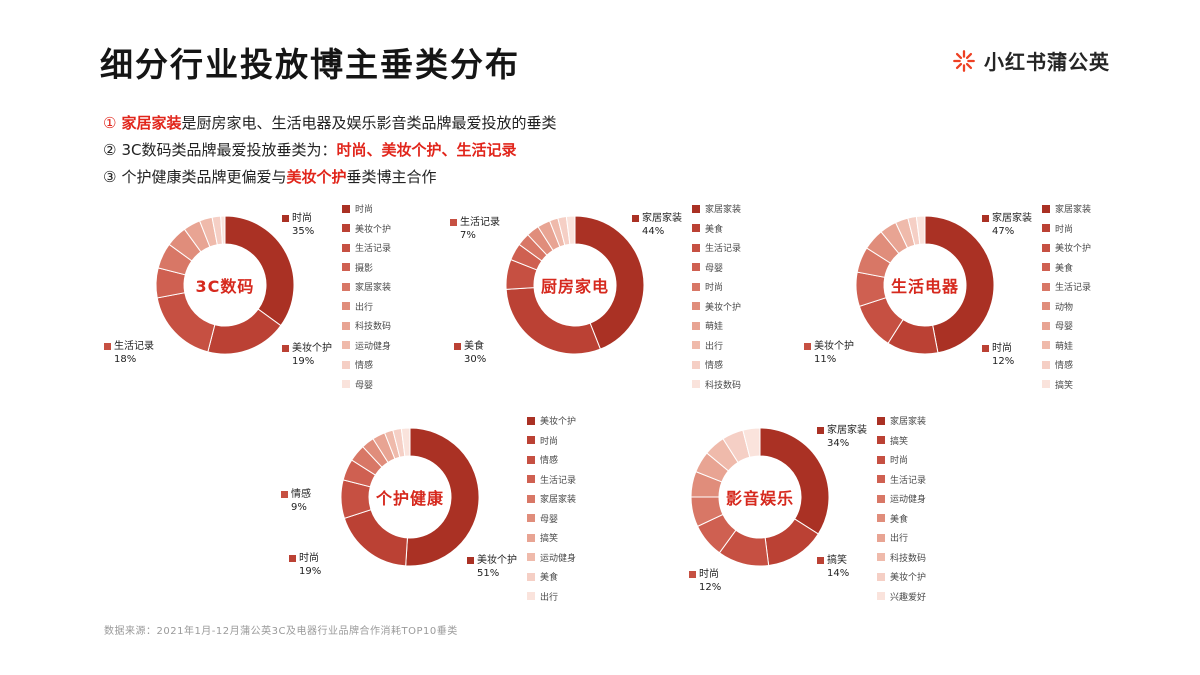 The image size is (1200, 675). What do you see at coordinates (657, 225) in the screenshot?
I see `data-label: 家居家装 44%` at bounding box center [657, 225].